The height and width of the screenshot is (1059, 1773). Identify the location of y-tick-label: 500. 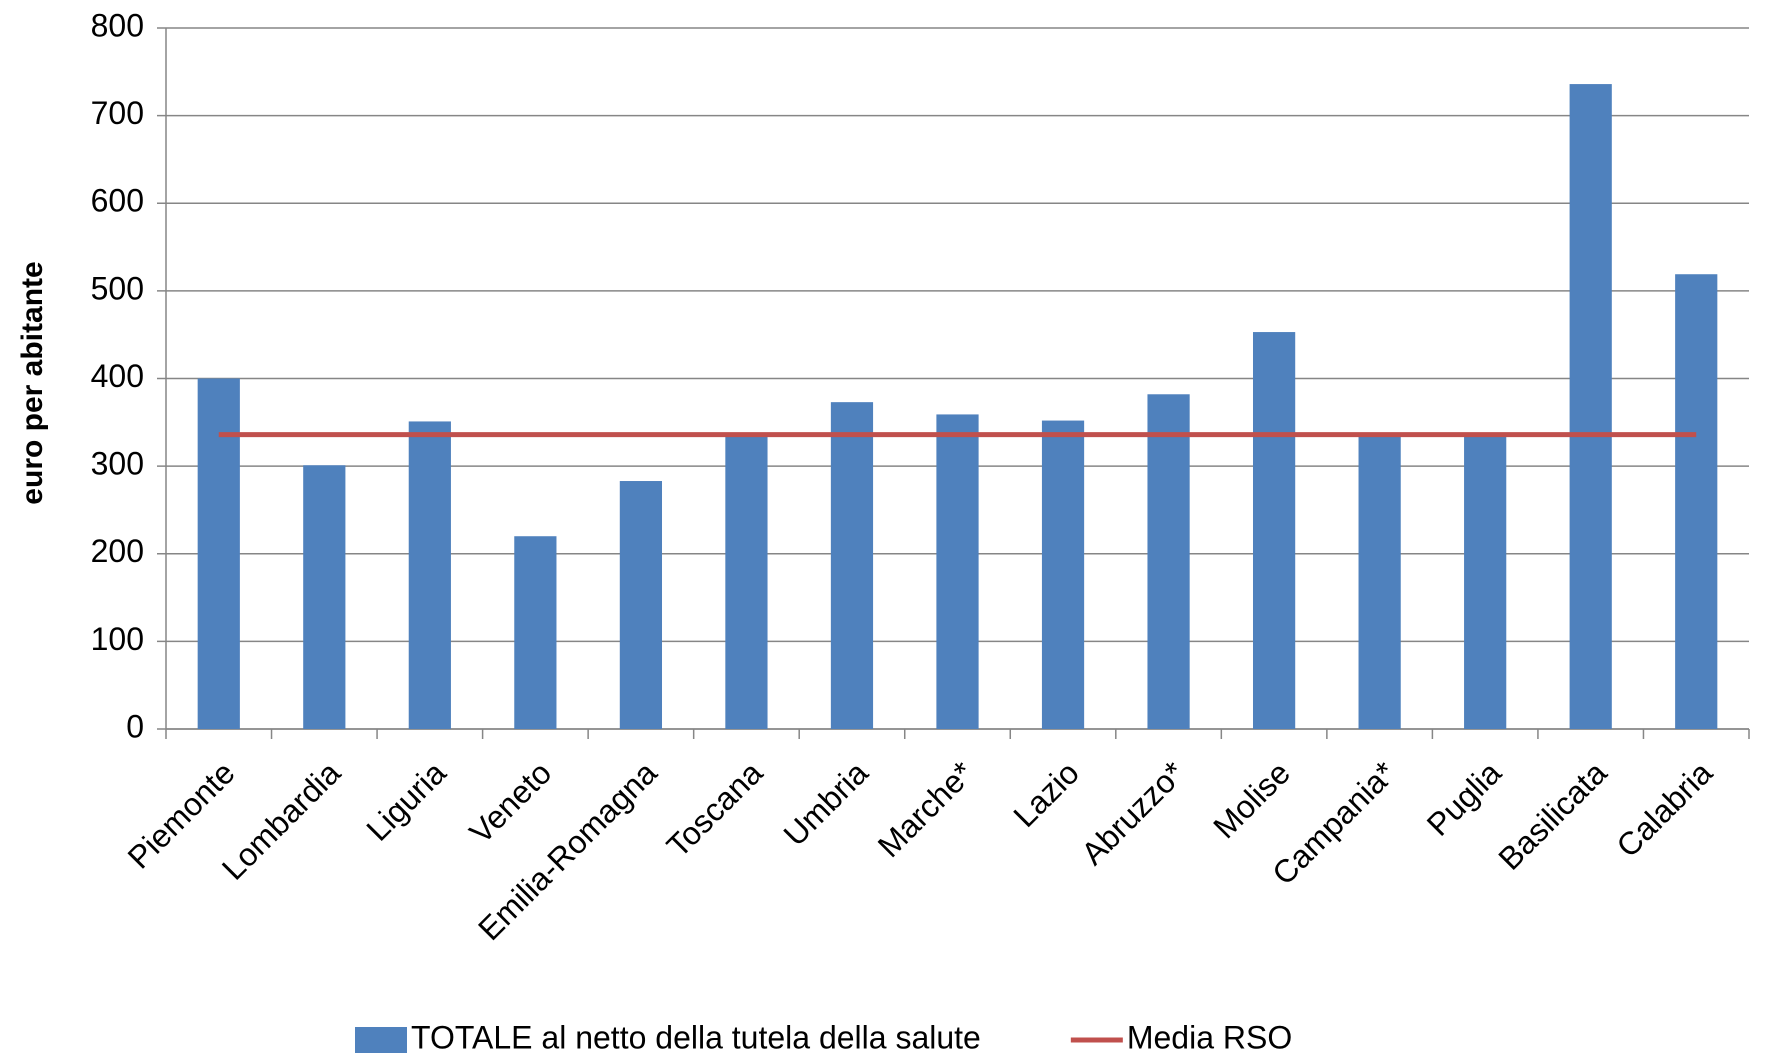
(117, 288).